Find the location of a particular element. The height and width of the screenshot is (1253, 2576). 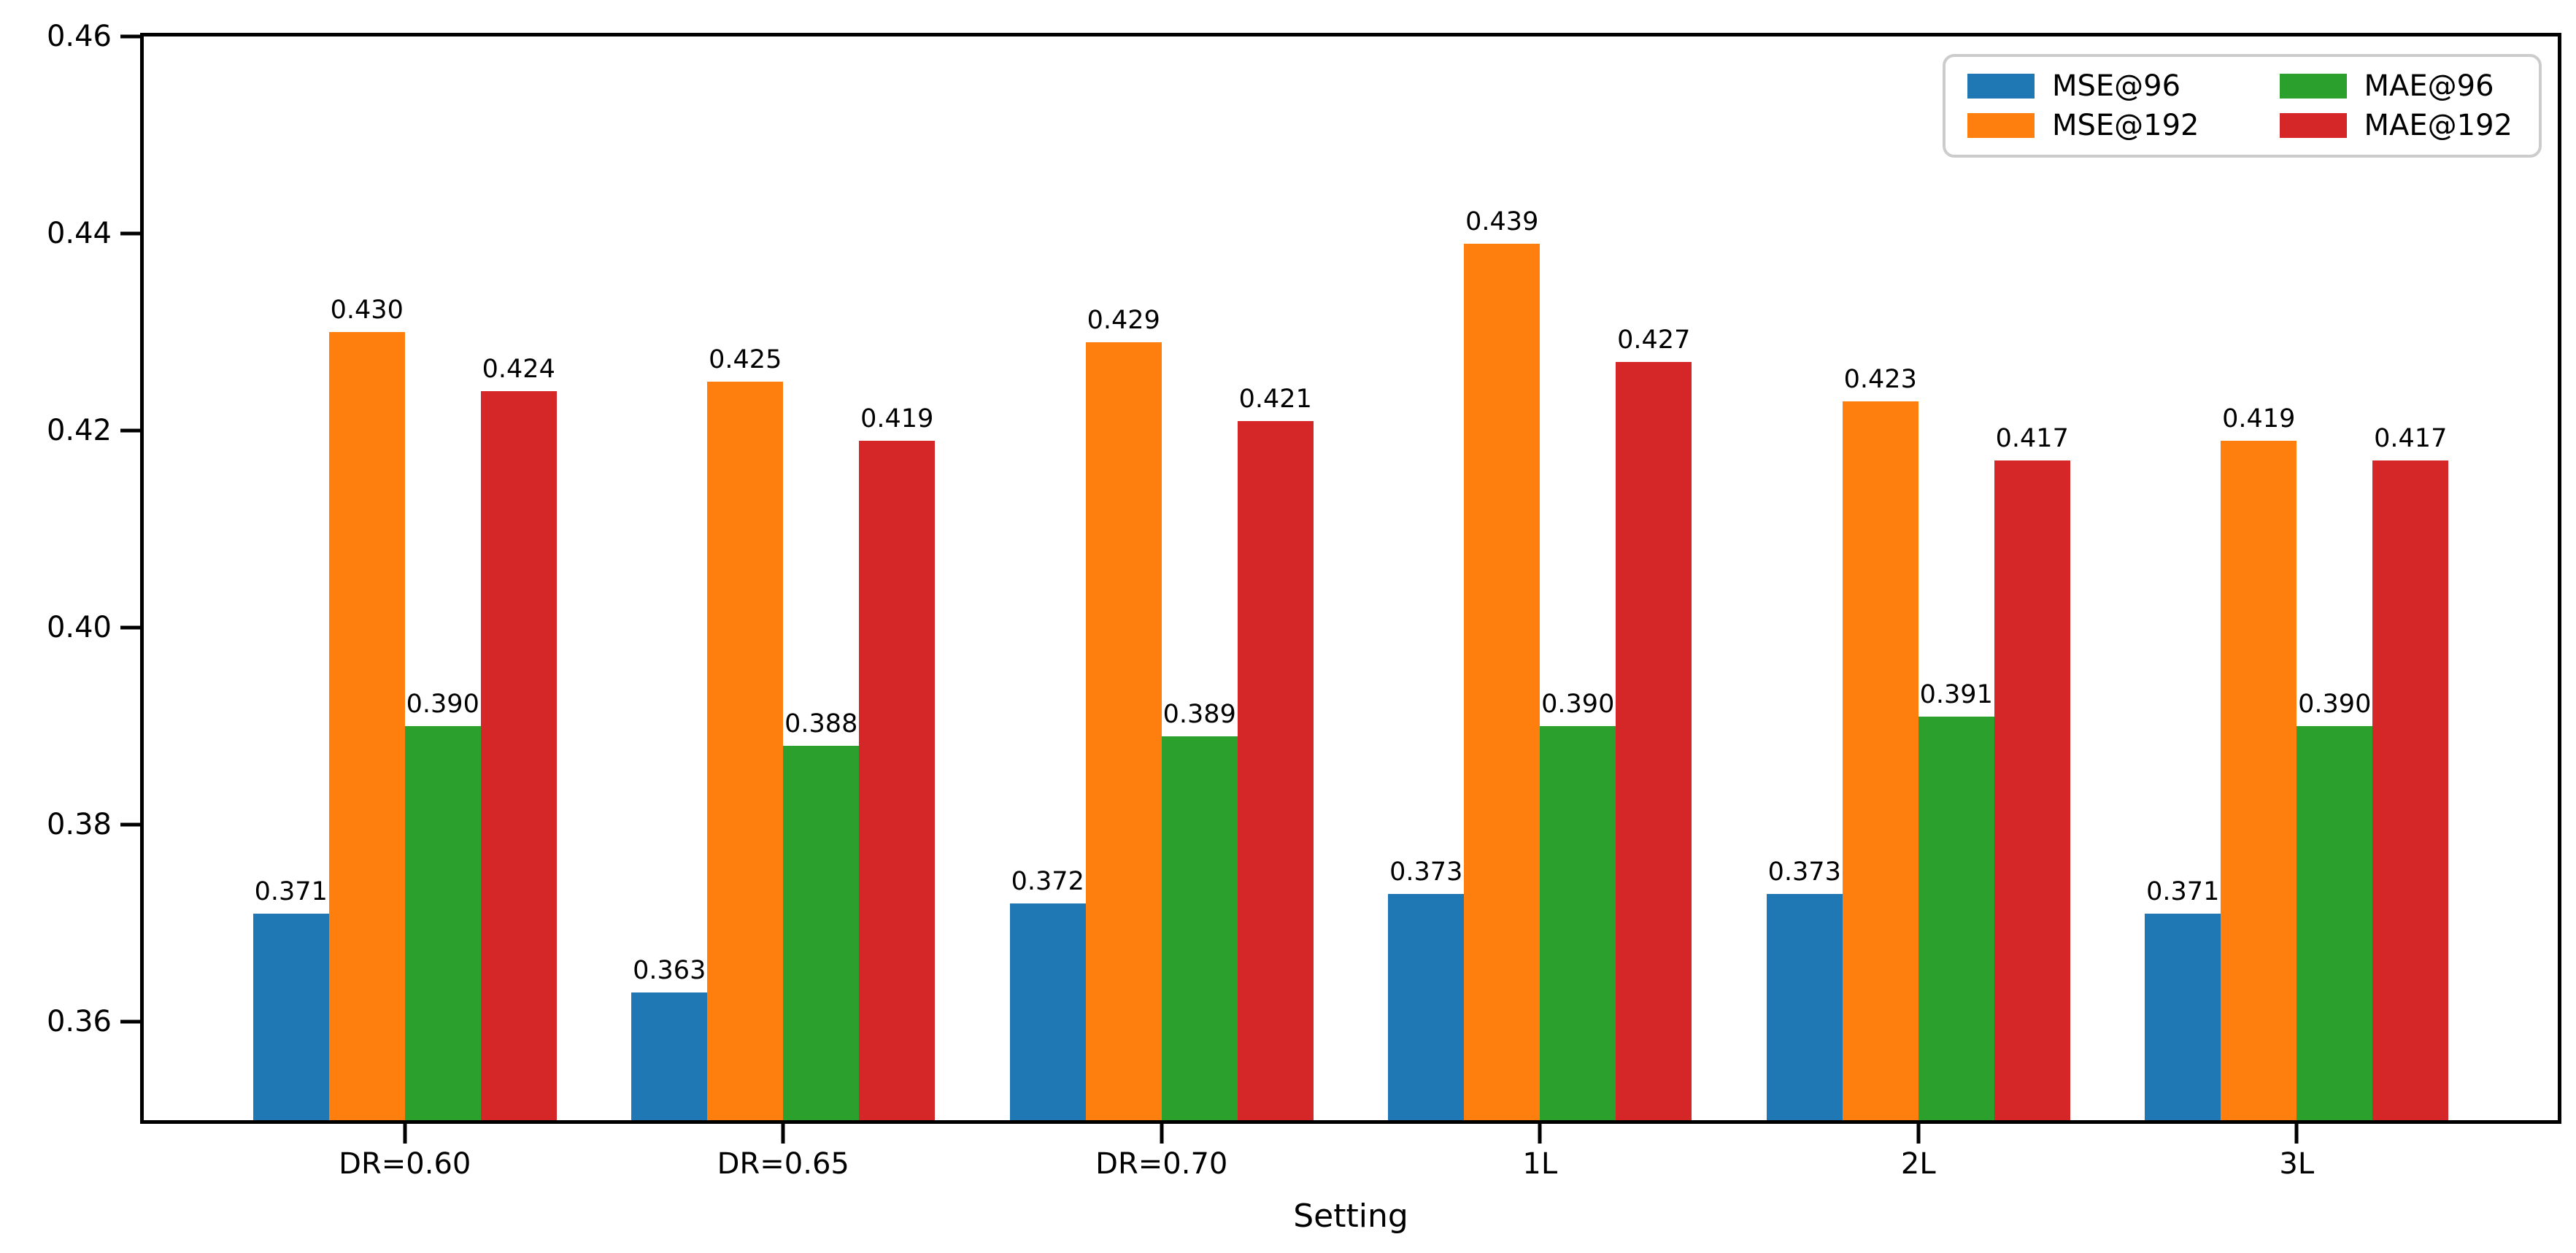

legend-entry: MAE@192 is located at coordinates (2396, 125).